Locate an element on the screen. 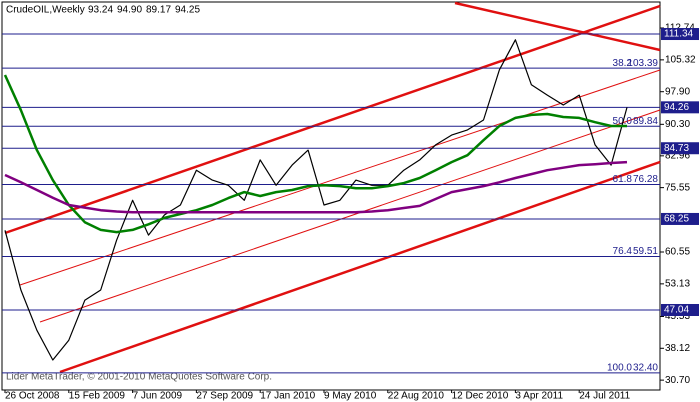 The width and height of the screenshot is (700, 402). level-label: 47.04 is located at coordinates (676, 310).